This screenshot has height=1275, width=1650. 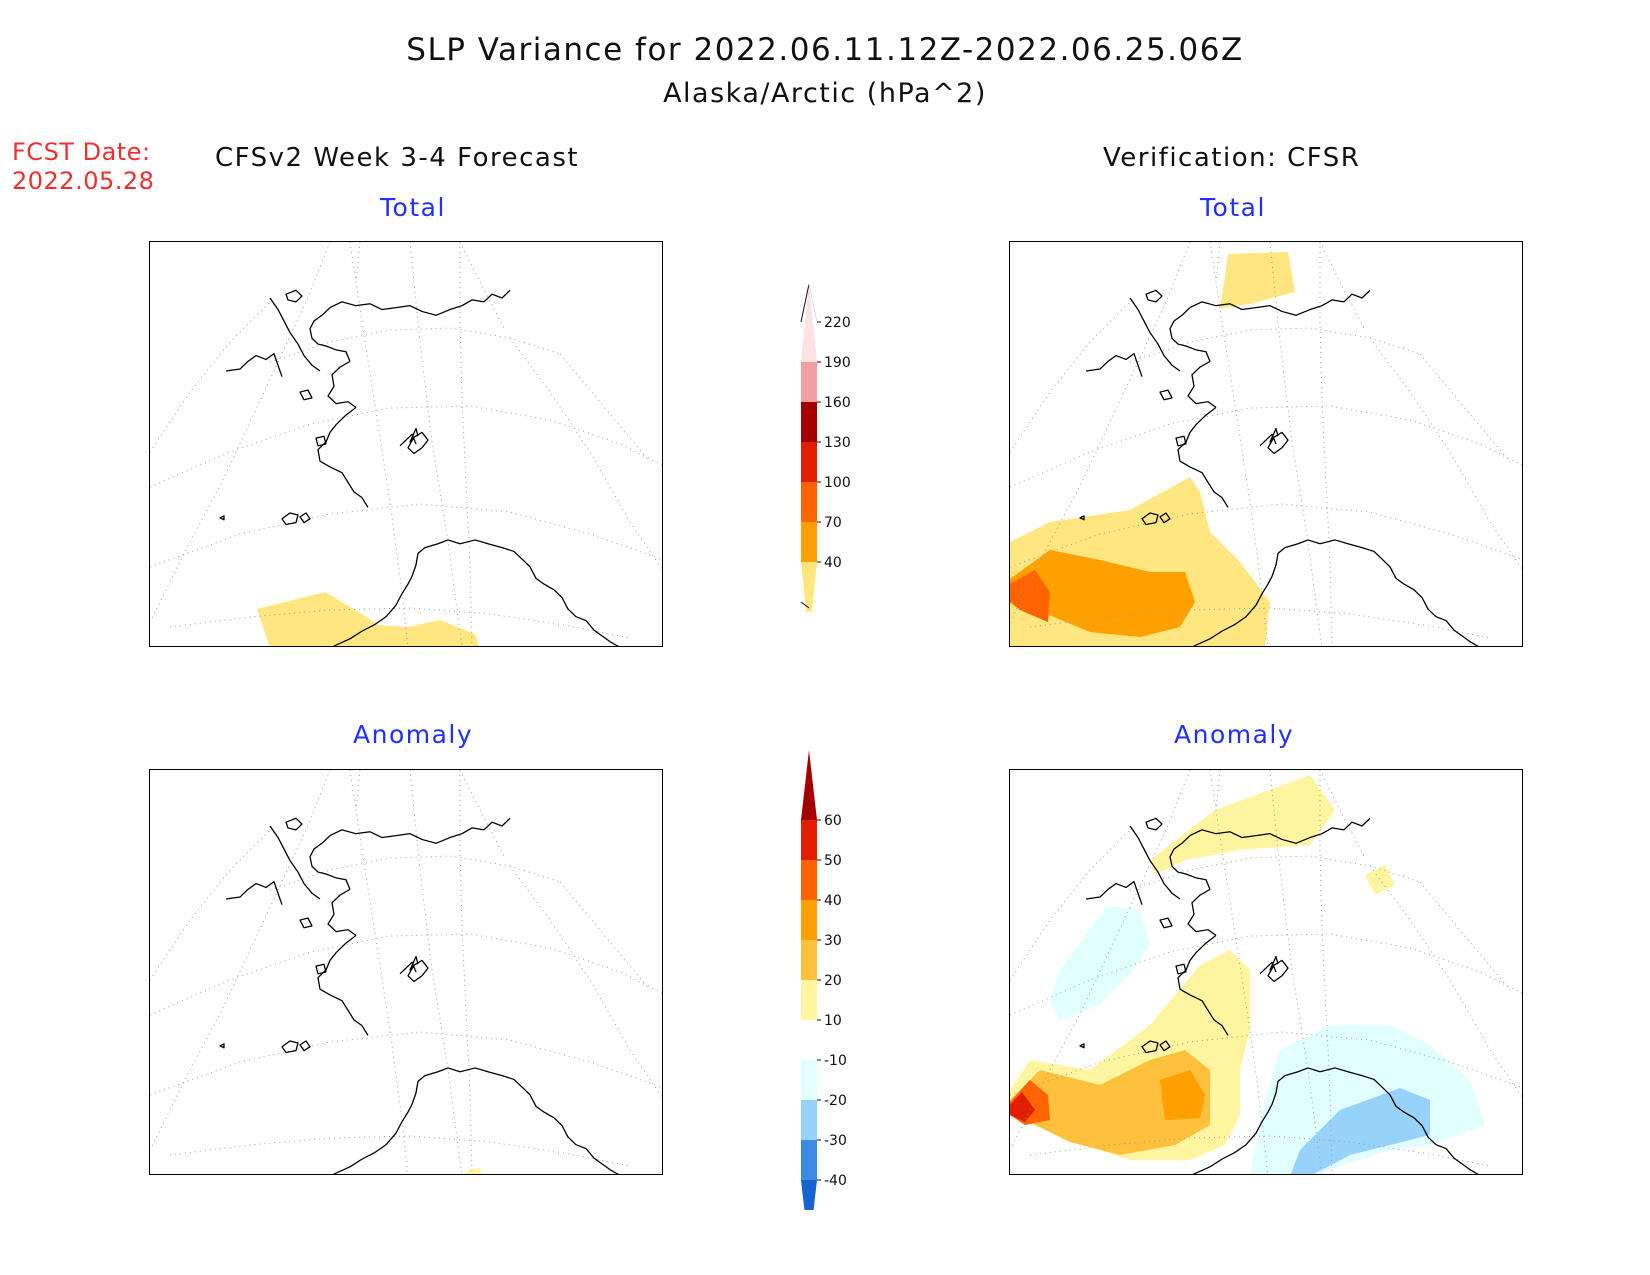 What do you see at coordinates (413, 734) in the screenshot?
I see `forecast-anomaly-title: Anomaly` at bounding box center [413, 734].